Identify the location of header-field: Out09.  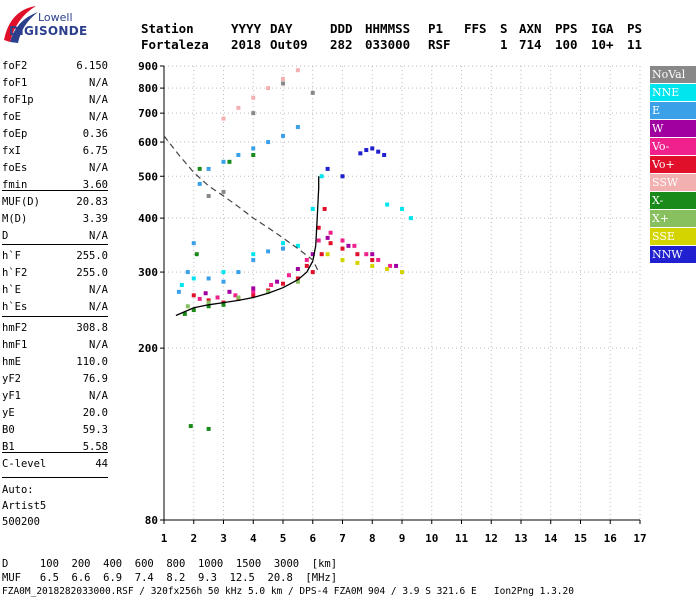
(289, 44).